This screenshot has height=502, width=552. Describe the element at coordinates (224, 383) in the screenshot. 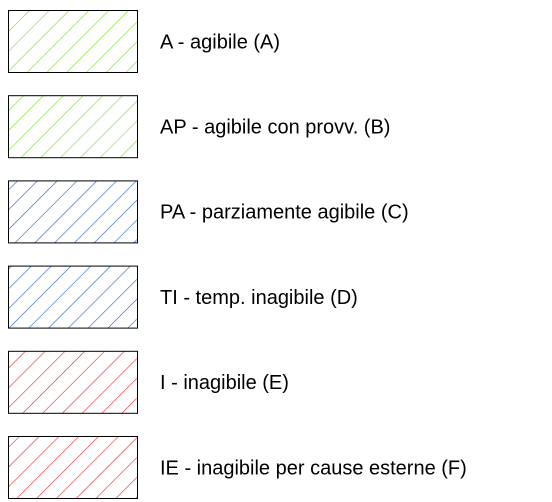

I see `legend-label: I - inagibile (E)` at that location.